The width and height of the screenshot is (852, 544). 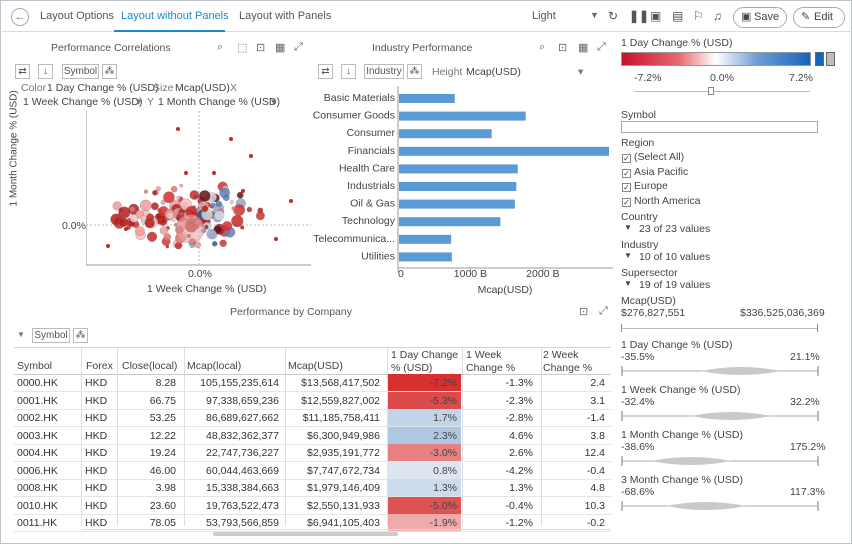 I want to click on positive-swatch, so click(x=819, y=59).